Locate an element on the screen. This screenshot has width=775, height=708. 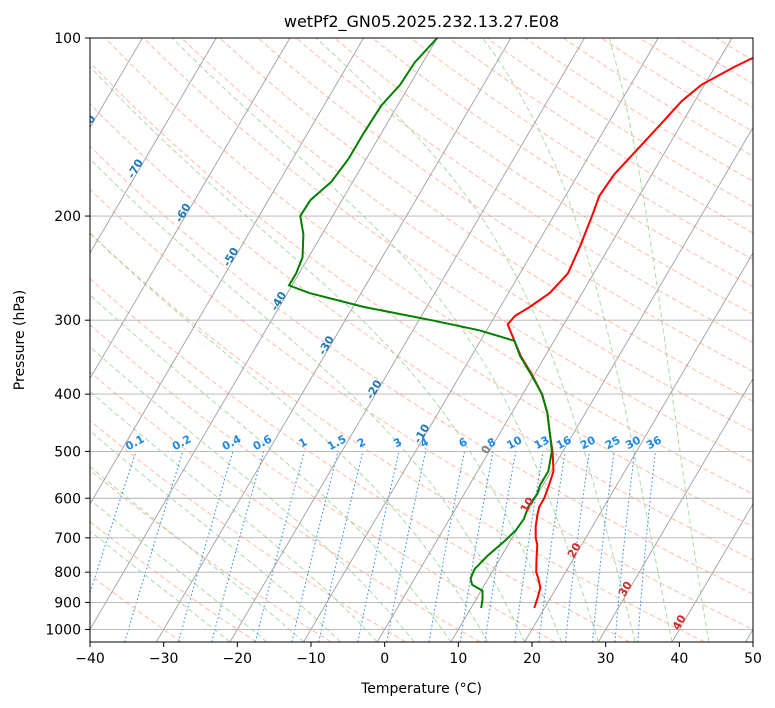
x-tick-label: 40 is located at coordinates (679, 659).